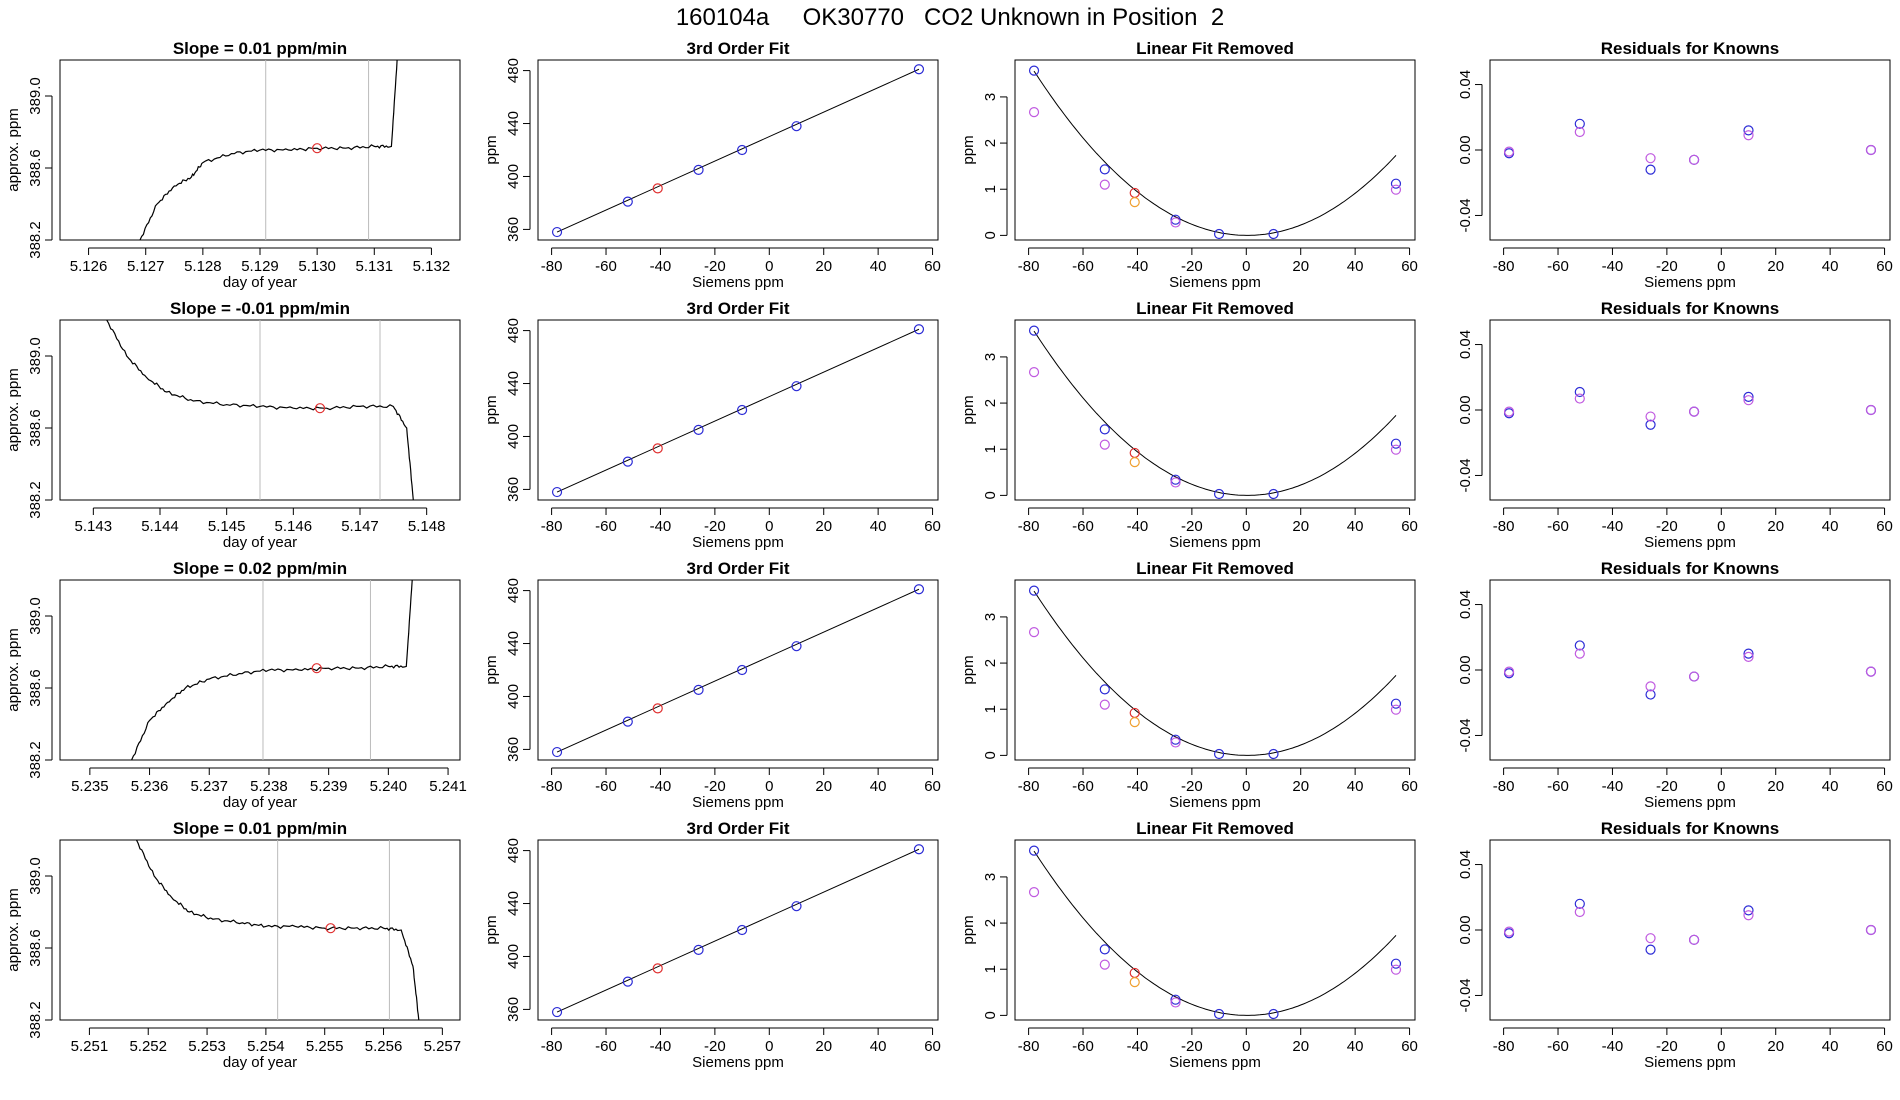  Describe the element at coordinates (1215, 308) in the screenshot. I see `panel-title: Linear Fit Removed` at that location.